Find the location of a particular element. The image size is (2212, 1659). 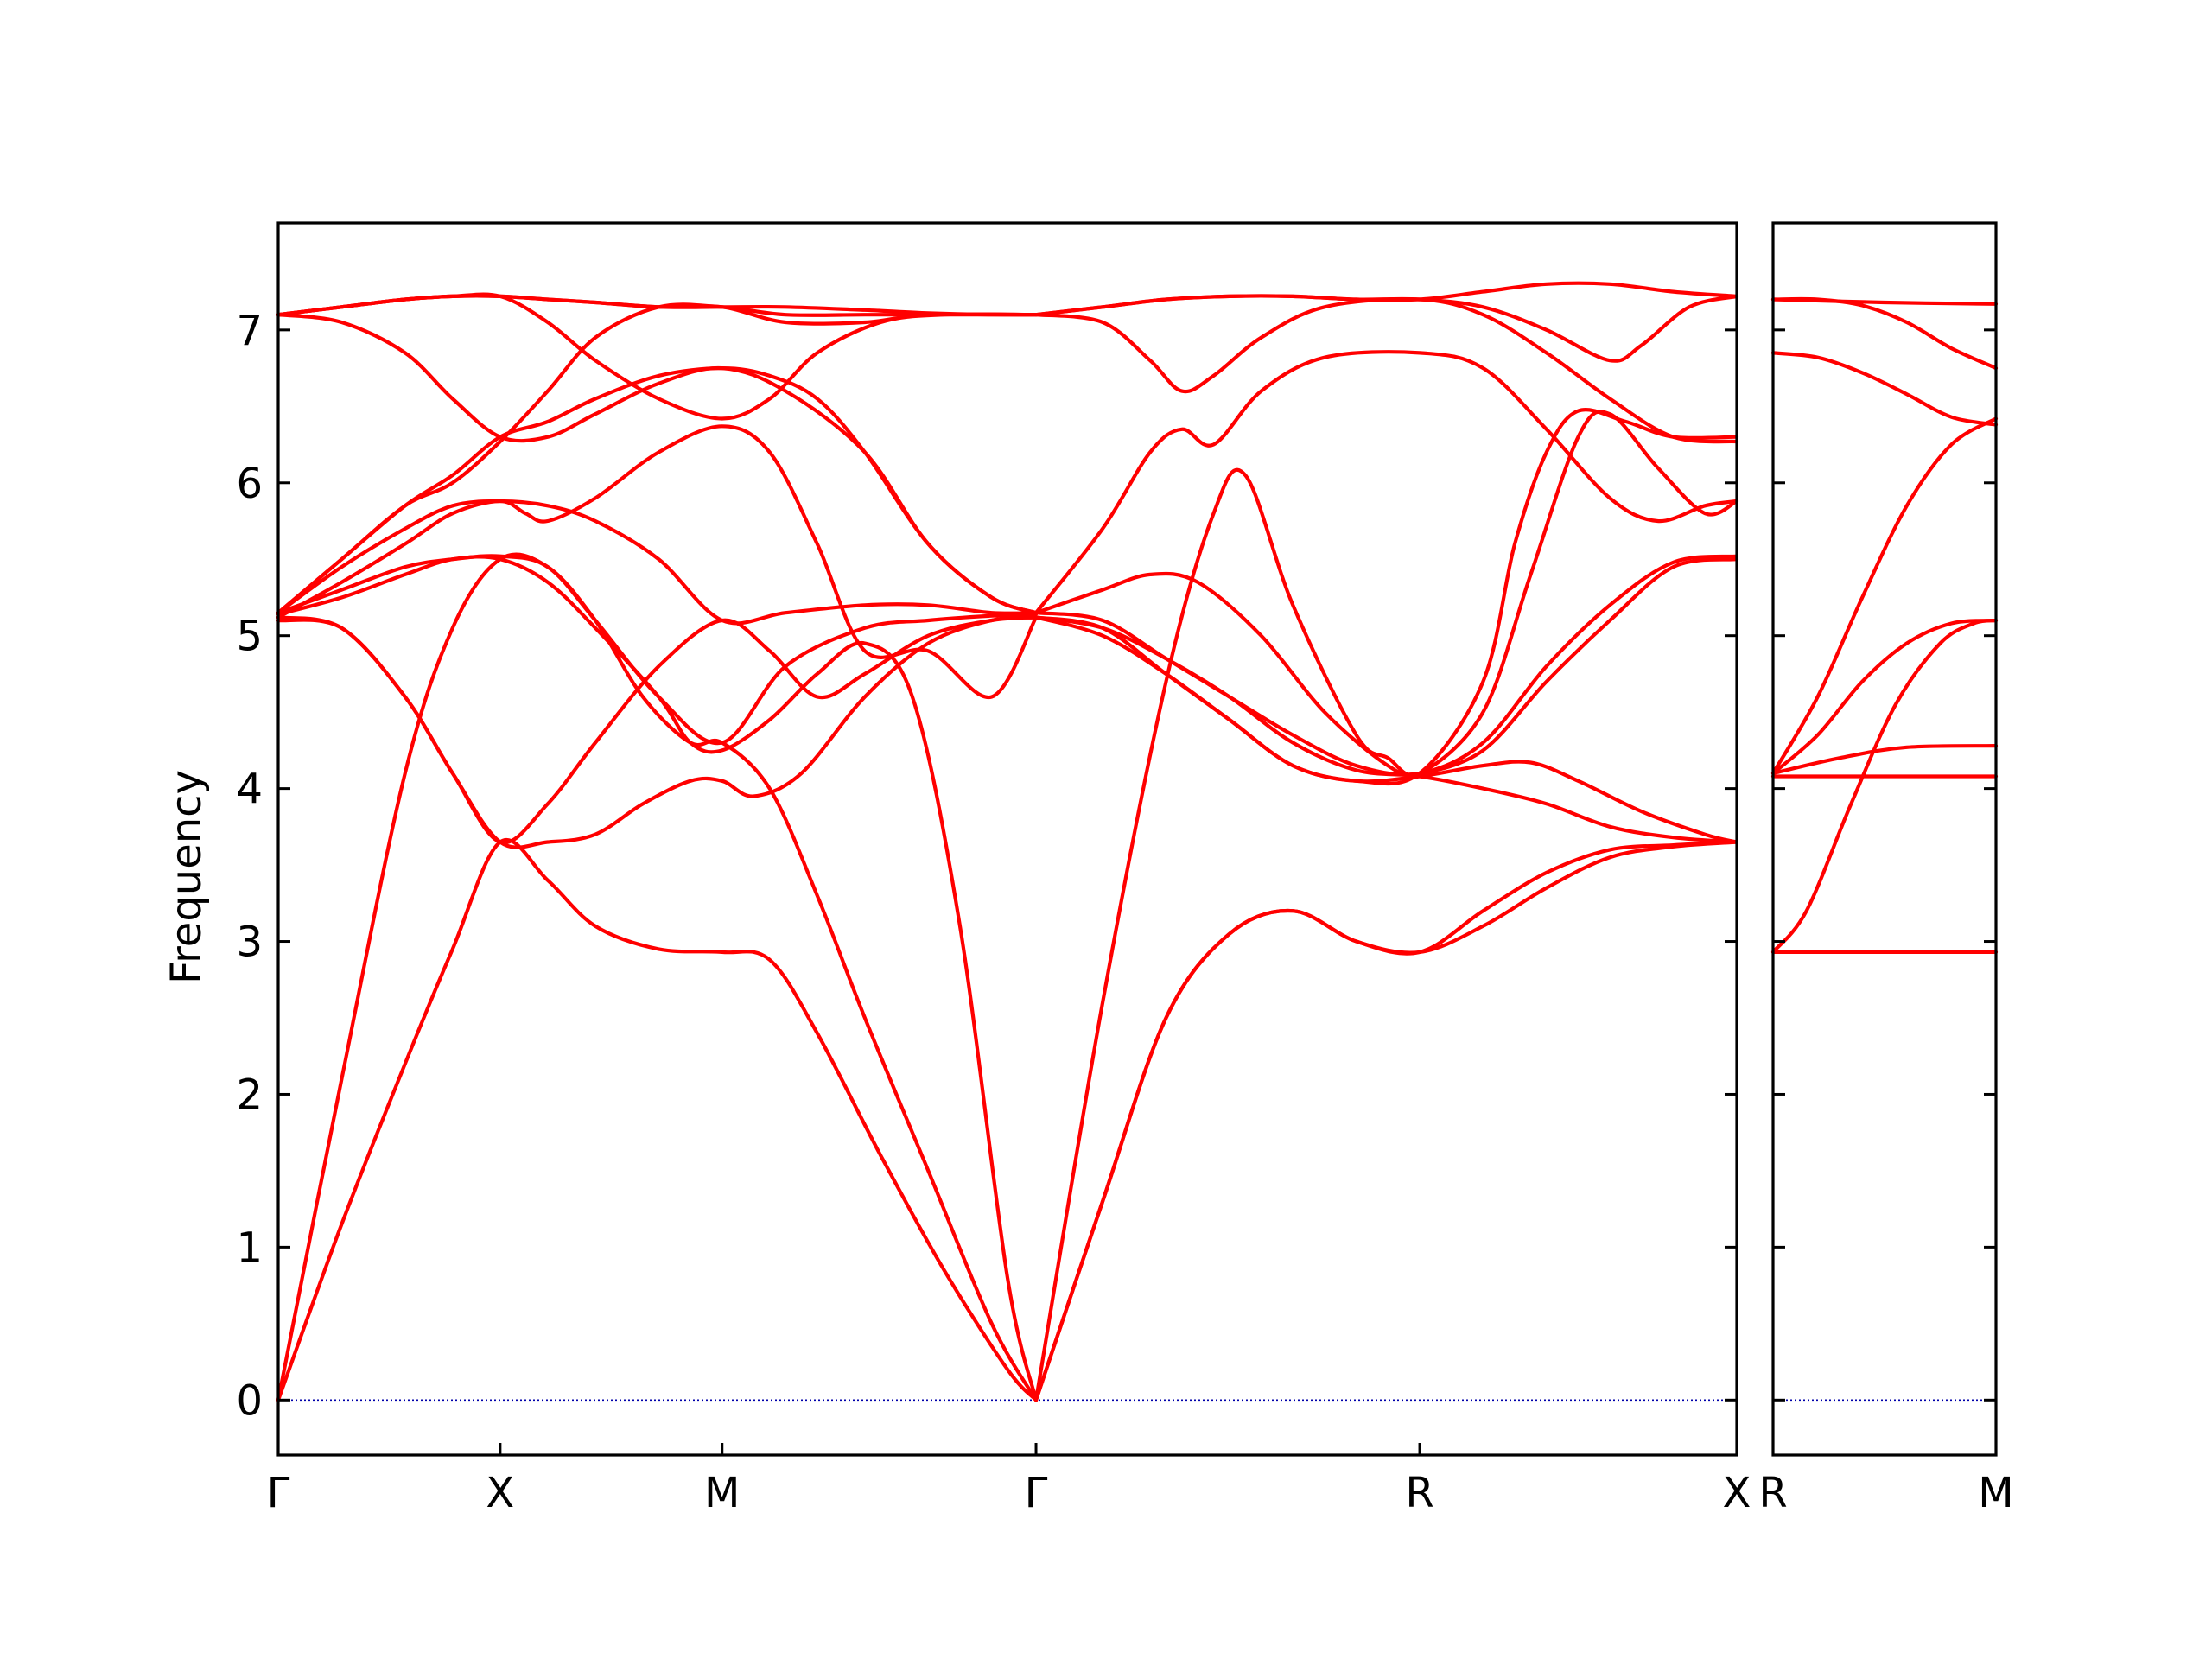

y-tick-label: 1 is located at coordinates (249, 1248).